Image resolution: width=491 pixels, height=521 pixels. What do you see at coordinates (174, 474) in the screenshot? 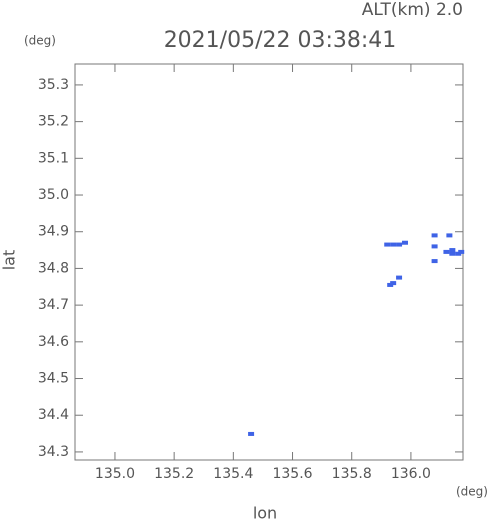
I see `x-tick-label: 135.2` at bounding box center [174, 474].